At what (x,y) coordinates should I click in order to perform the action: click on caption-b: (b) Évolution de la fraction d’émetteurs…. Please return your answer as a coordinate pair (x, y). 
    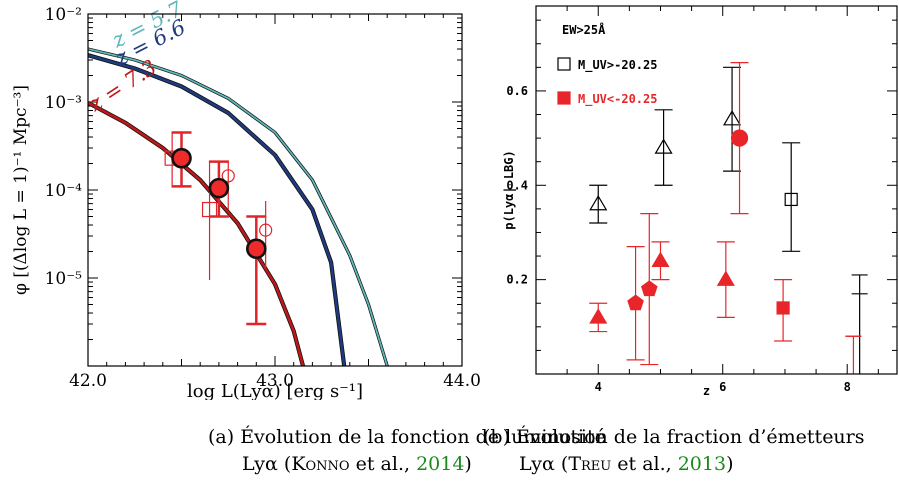
    Looking at the image, I should click on (674, 451).